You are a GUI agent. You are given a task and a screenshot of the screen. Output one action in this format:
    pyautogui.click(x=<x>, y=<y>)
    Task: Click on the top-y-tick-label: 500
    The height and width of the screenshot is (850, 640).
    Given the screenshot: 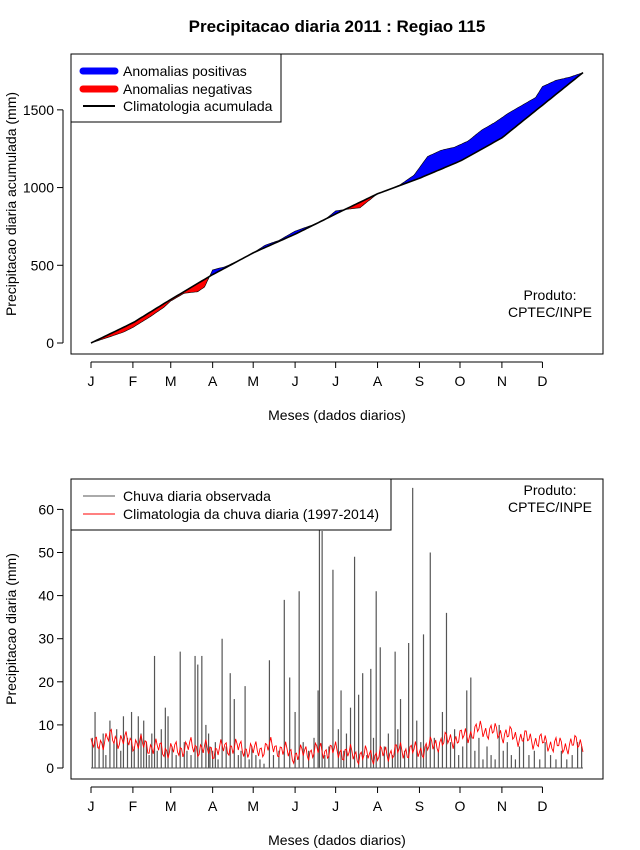 What is the action you would take?
    pyautogui.click(x=43, y=265)
    